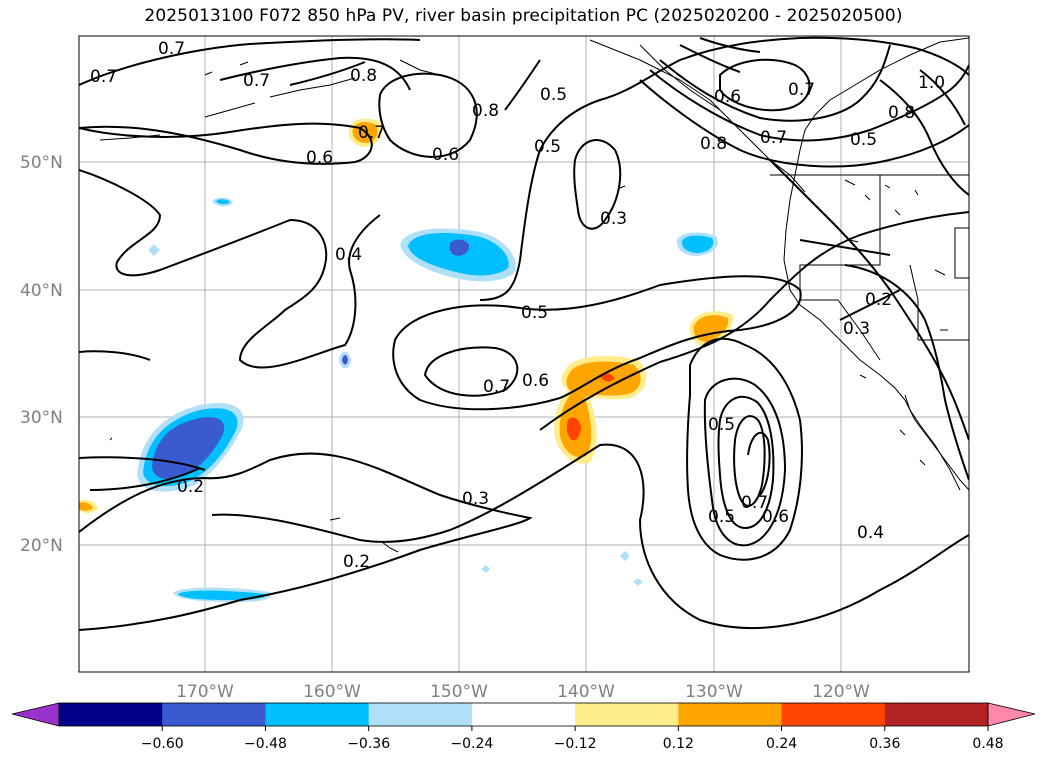 This screenshot has width=1047, height=765. What do you see at coordinates (162, 744) in the screenshot?
I see `colorbar-tick-label: −0.60` at bounding box center [162, 744].